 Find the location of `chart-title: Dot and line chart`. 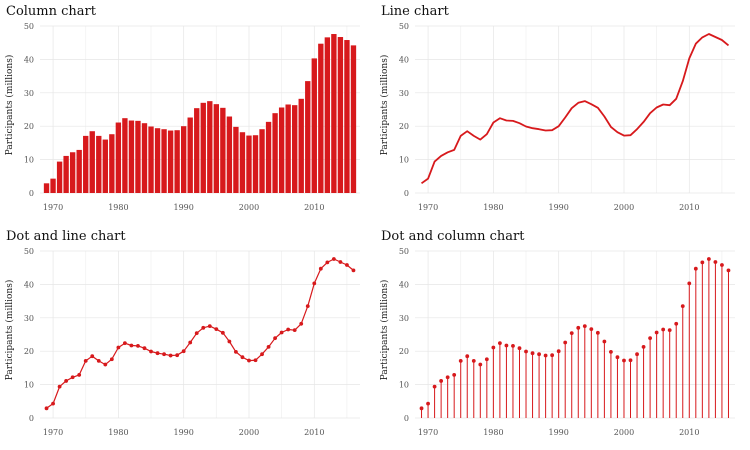

chart-title: Dot and line chart is located at coordinates (66, 236).